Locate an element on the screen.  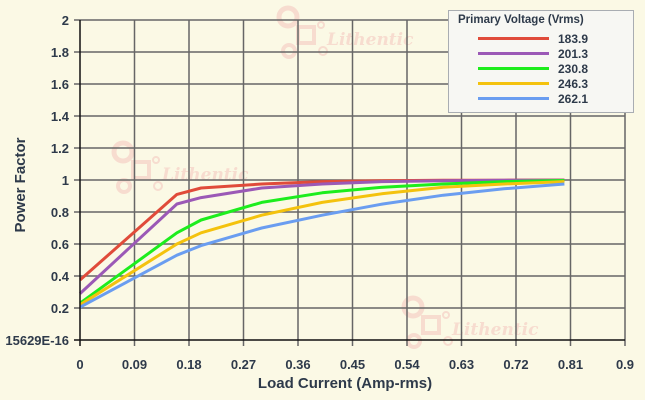
y-axis-ticks: 15629E-16 0.2 0.4 0.6 0.8 1 1.2 1.4 1.6 1.8 2 is located at coordinates (37, 180).